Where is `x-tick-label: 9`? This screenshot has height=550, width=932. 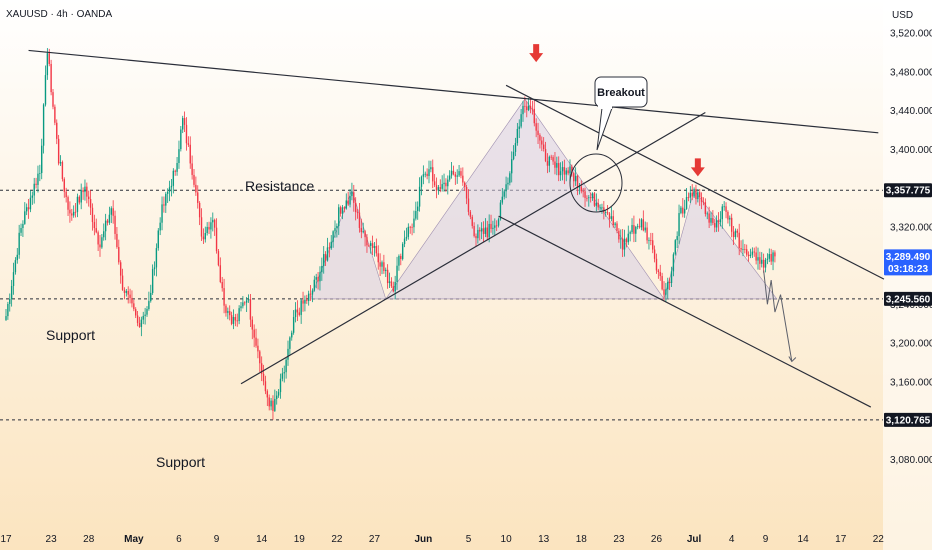
x-tick-label: 9 is located at coordinates (217, 539).